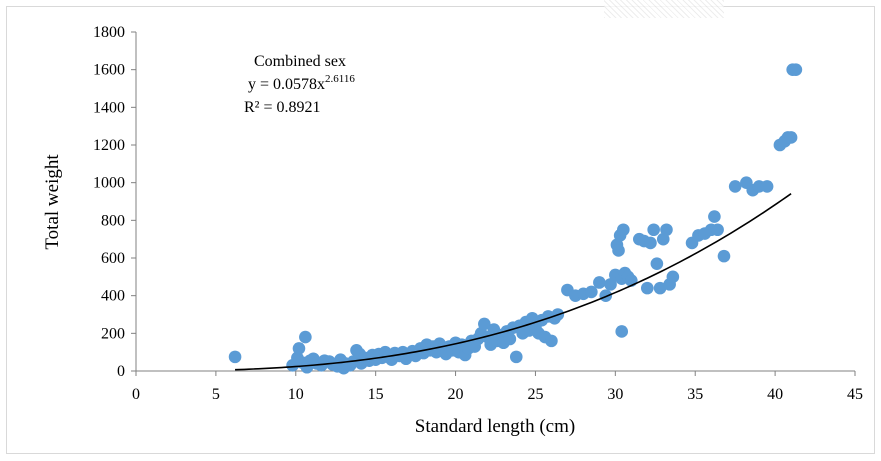 The height and width of the screenshot is (461, 881). Describe the element at coordinates (113, 258) in the screenshot. I see `y-tick-label: 600` at that location.